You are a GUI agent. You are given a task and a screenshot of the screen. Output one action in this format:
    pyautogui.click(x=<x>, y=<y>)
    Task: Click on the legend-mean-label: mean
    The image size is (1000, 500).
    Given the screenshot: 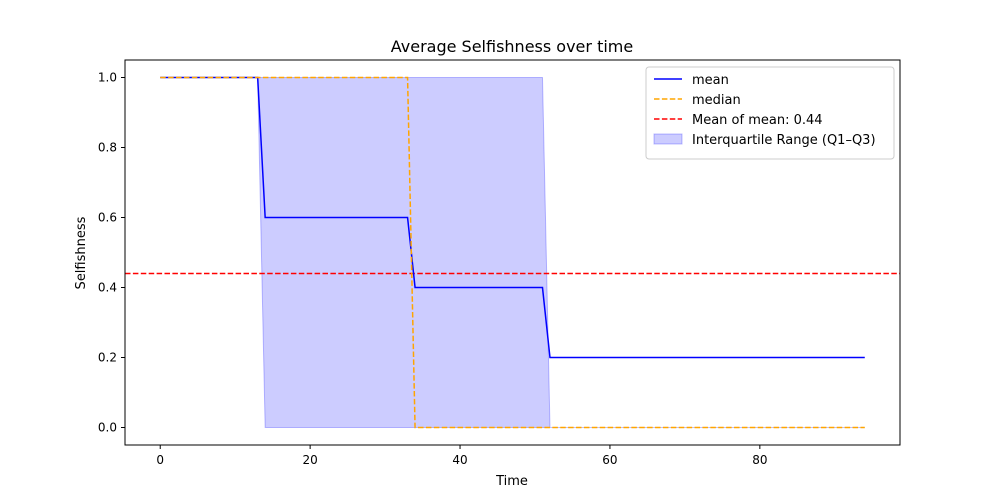 What is the action you would take?
    pyautogui.click(x=710, y=80)
    